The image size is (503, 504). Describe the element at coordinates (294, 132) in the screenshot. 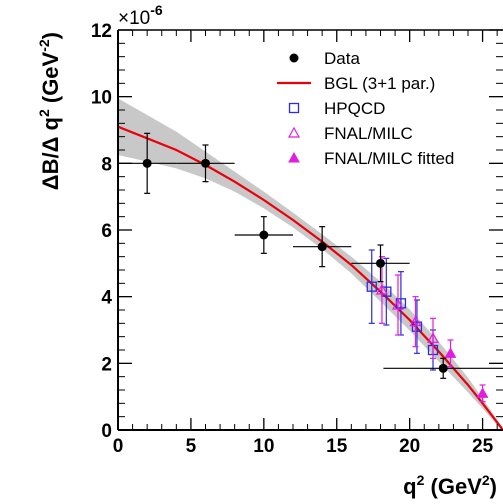

I see `legend-fnal-milc-swatch` at that location.